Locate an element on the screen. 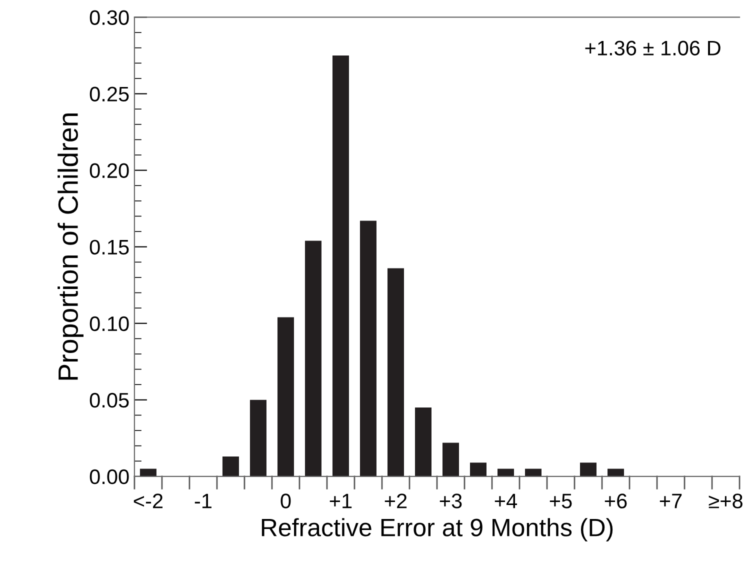  x-tick-label: 0 is located at coordinates (285, 501).